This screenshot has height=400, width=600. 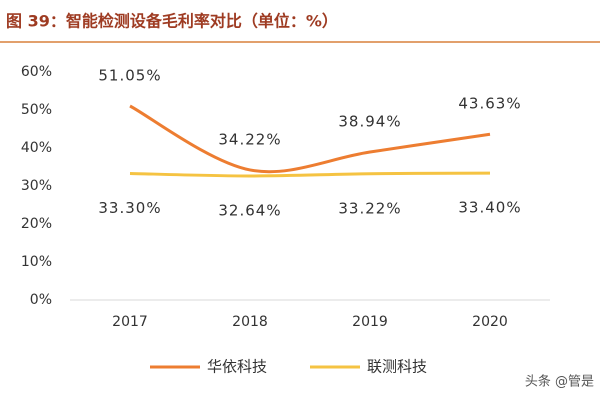 What do you see at coordinates (370, 322) in the screenshot?
I see `x-tick-label: 2019` at bounding box center [370, 322].